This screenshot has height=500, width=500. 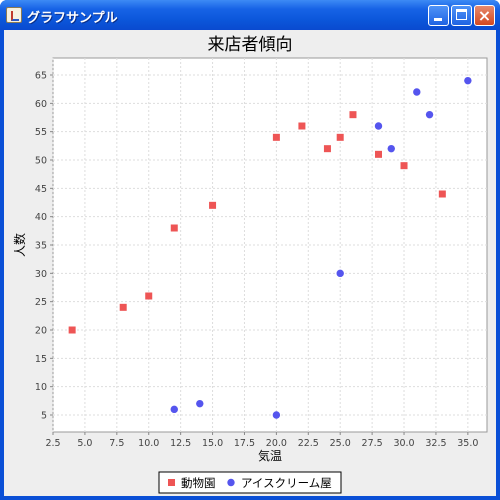 I want to click on legend-icecream-marker, so click(x=231, y=482).